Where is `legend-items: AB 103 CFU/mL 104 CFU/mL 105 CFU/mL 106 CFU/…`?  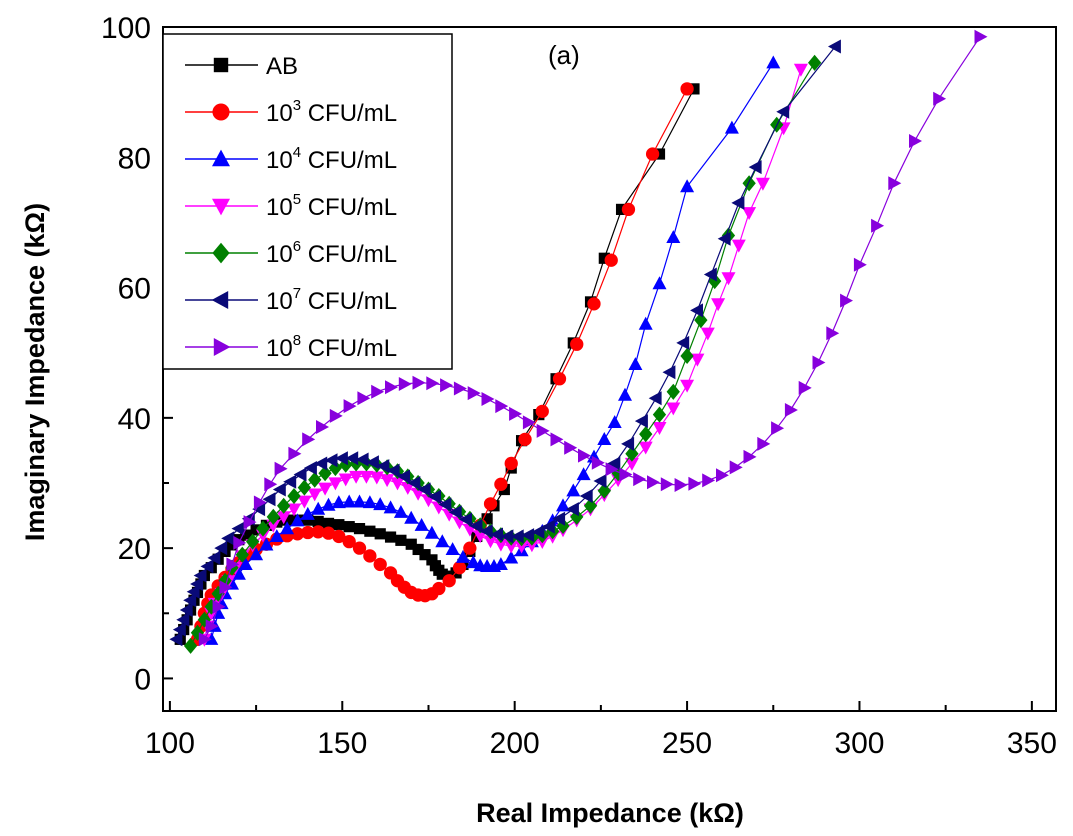
legend-items: AB 103 CFU/mL 104 CFU/mL 105 CFU/mL 106 CFU/… is located at coordinates (291, 207).